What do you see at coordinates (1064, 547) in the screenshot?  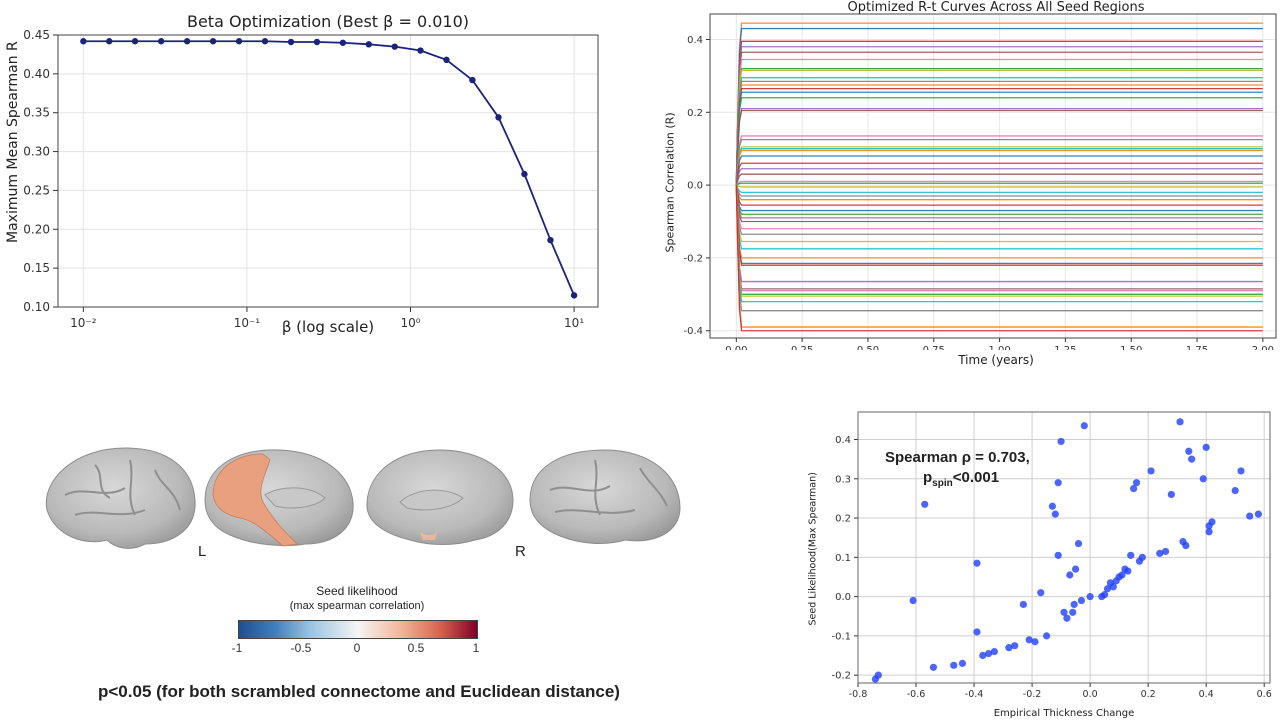 I see `plot-frame` at bounding box center [1064, 547].